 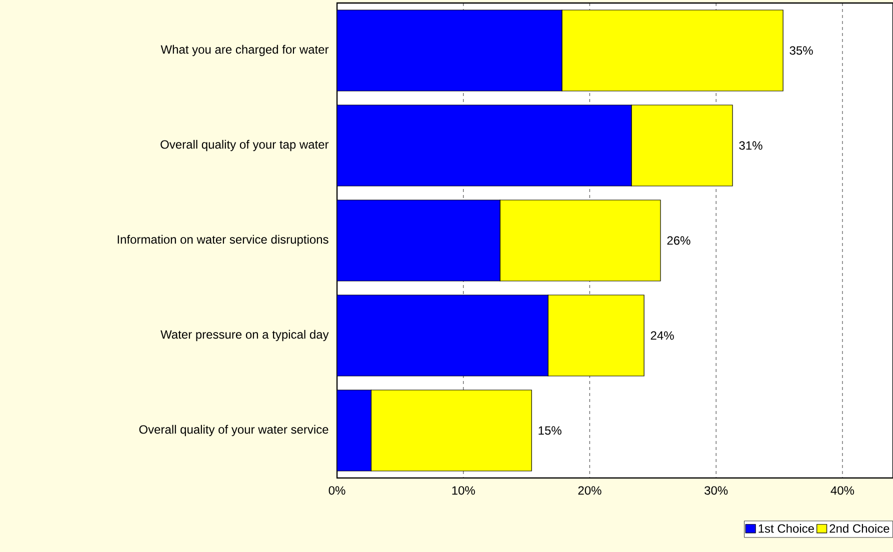 I want to click on total-label: 15%, so click(x=550, y=430).